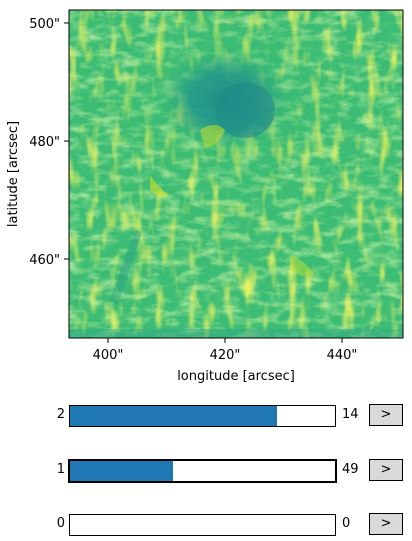 The height and width of the screenshot is (541, 412). I want to click on x-tick-label: 440", so click(342, 355).